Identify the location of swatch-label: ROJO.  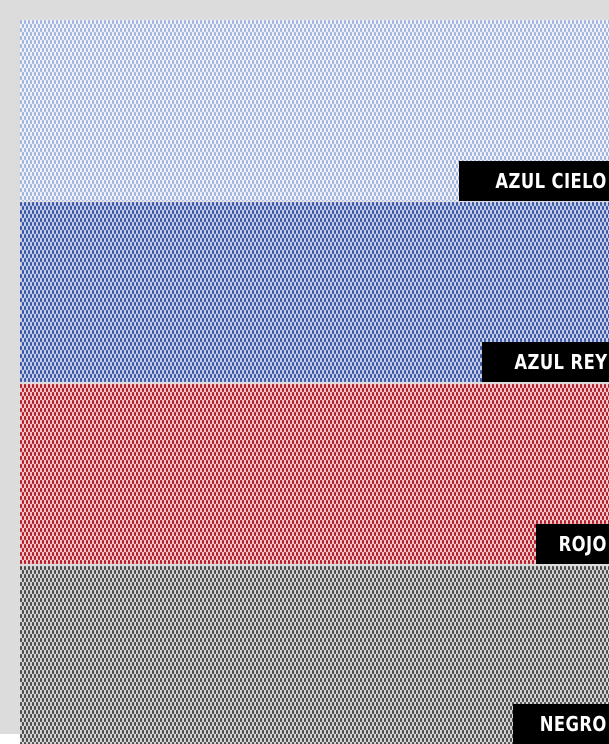
(572, 544).